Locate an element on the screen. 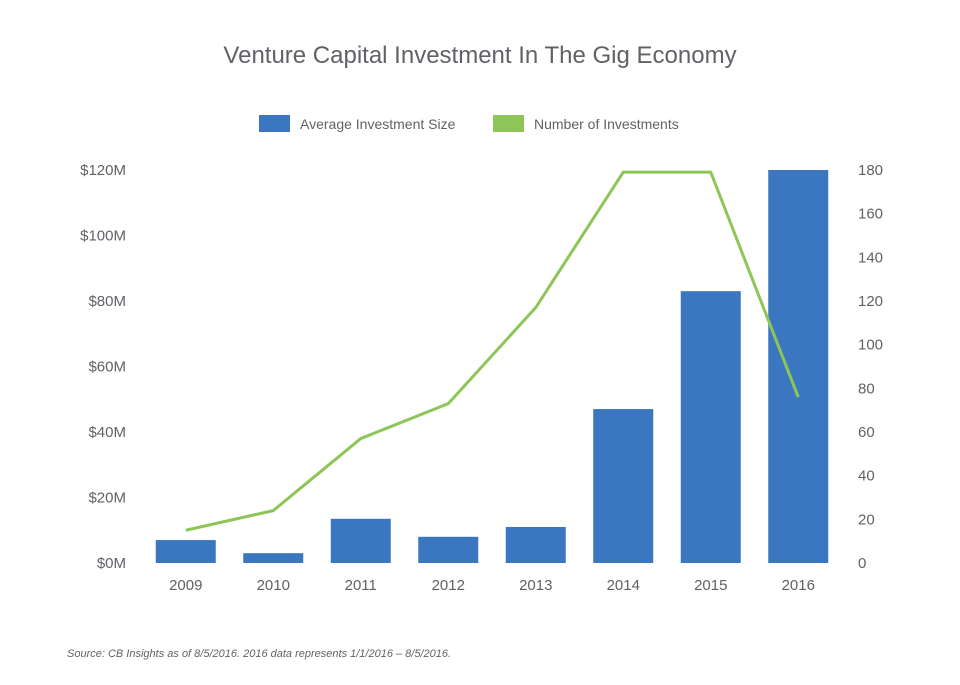 This screenshot has height=685, width=960. legend-label-average-investment-size: Average Investment Size is located at coordinates (378, 123).